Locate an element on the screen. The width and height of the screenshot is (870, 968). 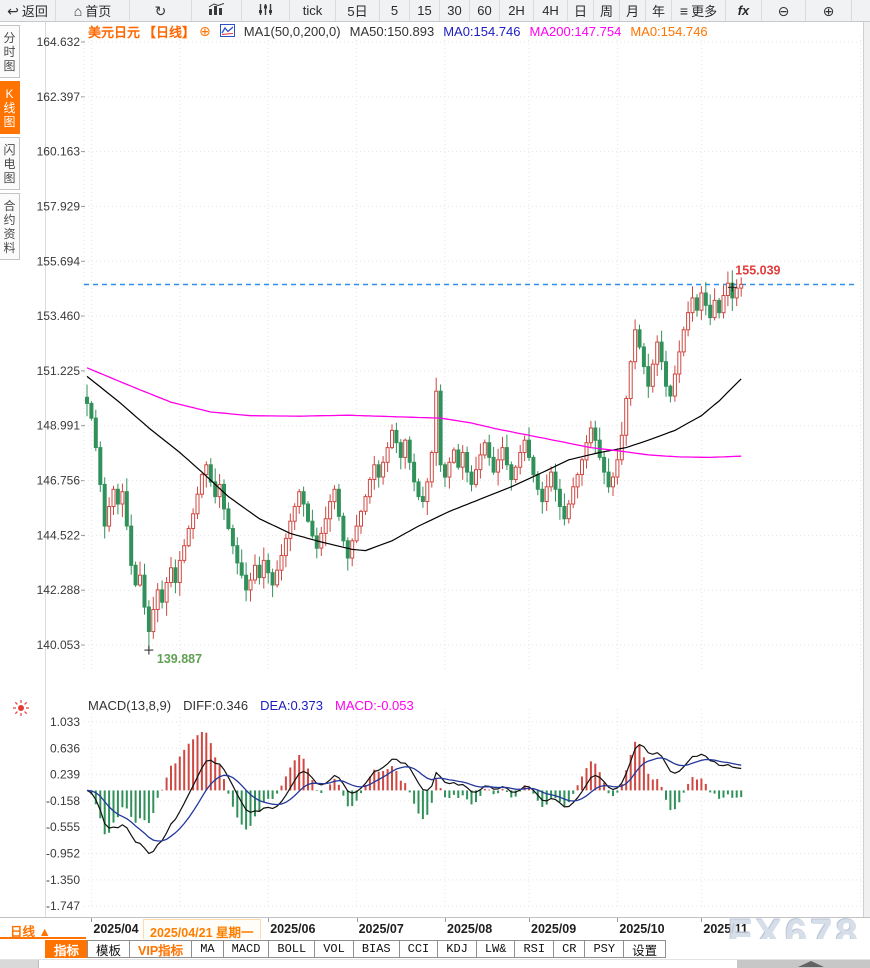
indicator-button-cr: CR is located at coordinates (569, 949).